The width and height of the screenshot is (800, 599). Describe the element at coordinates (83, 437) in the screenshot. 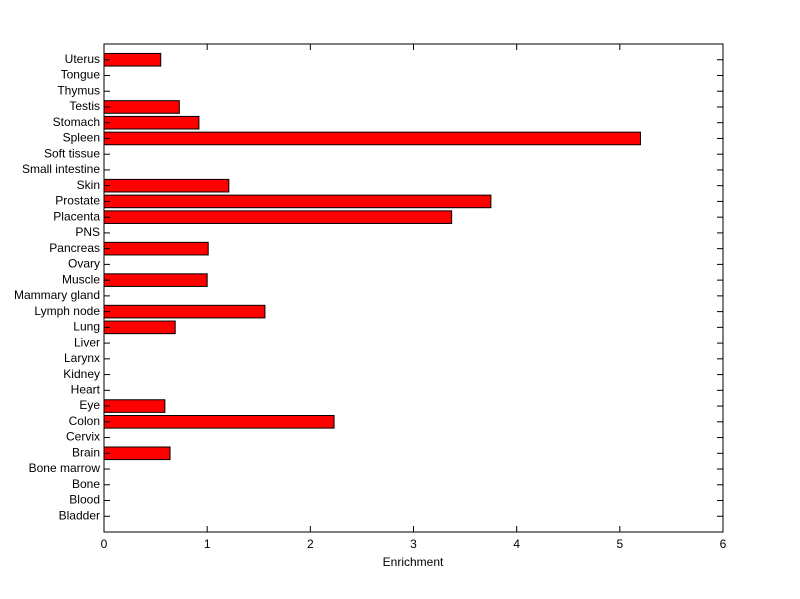

I see `y-tick-label: Cervix` at that location.